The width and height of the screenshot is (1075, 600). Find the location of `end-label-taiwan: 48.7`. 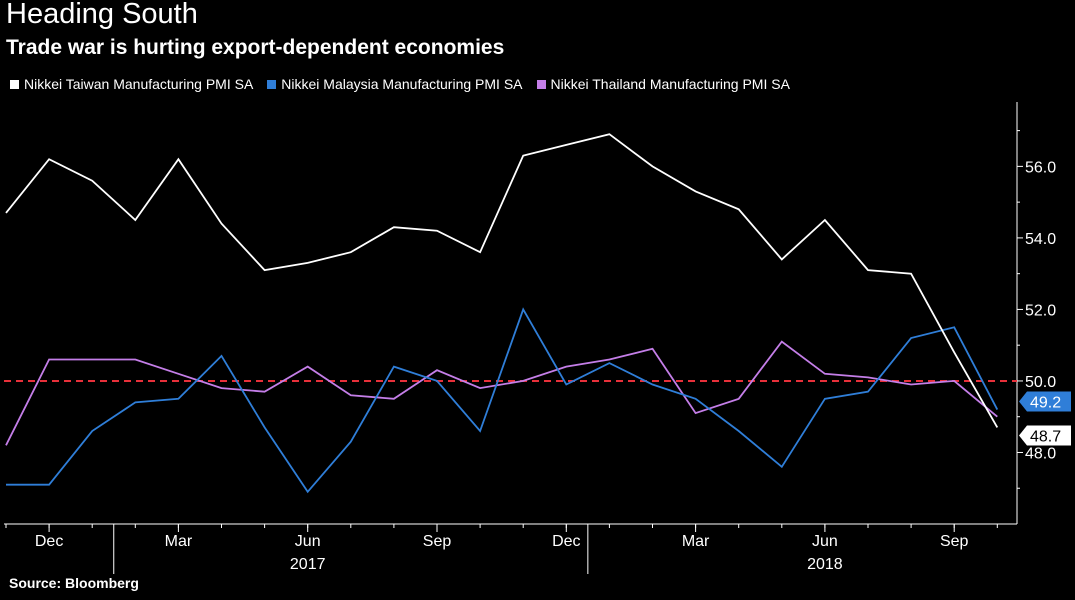

end-label-taiwan: 48.7 is located at coordinates (1045, 436).